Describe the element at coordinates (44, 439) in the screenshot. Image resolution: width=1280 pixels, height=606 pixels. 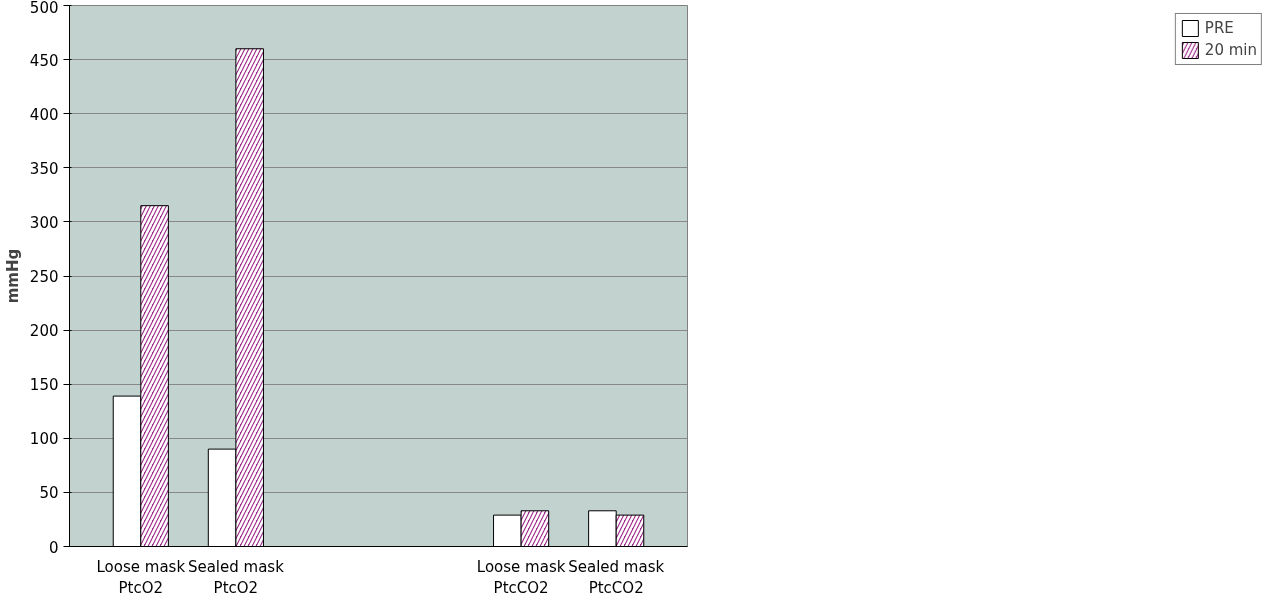
I see `y-tick-label: 100` at that location.